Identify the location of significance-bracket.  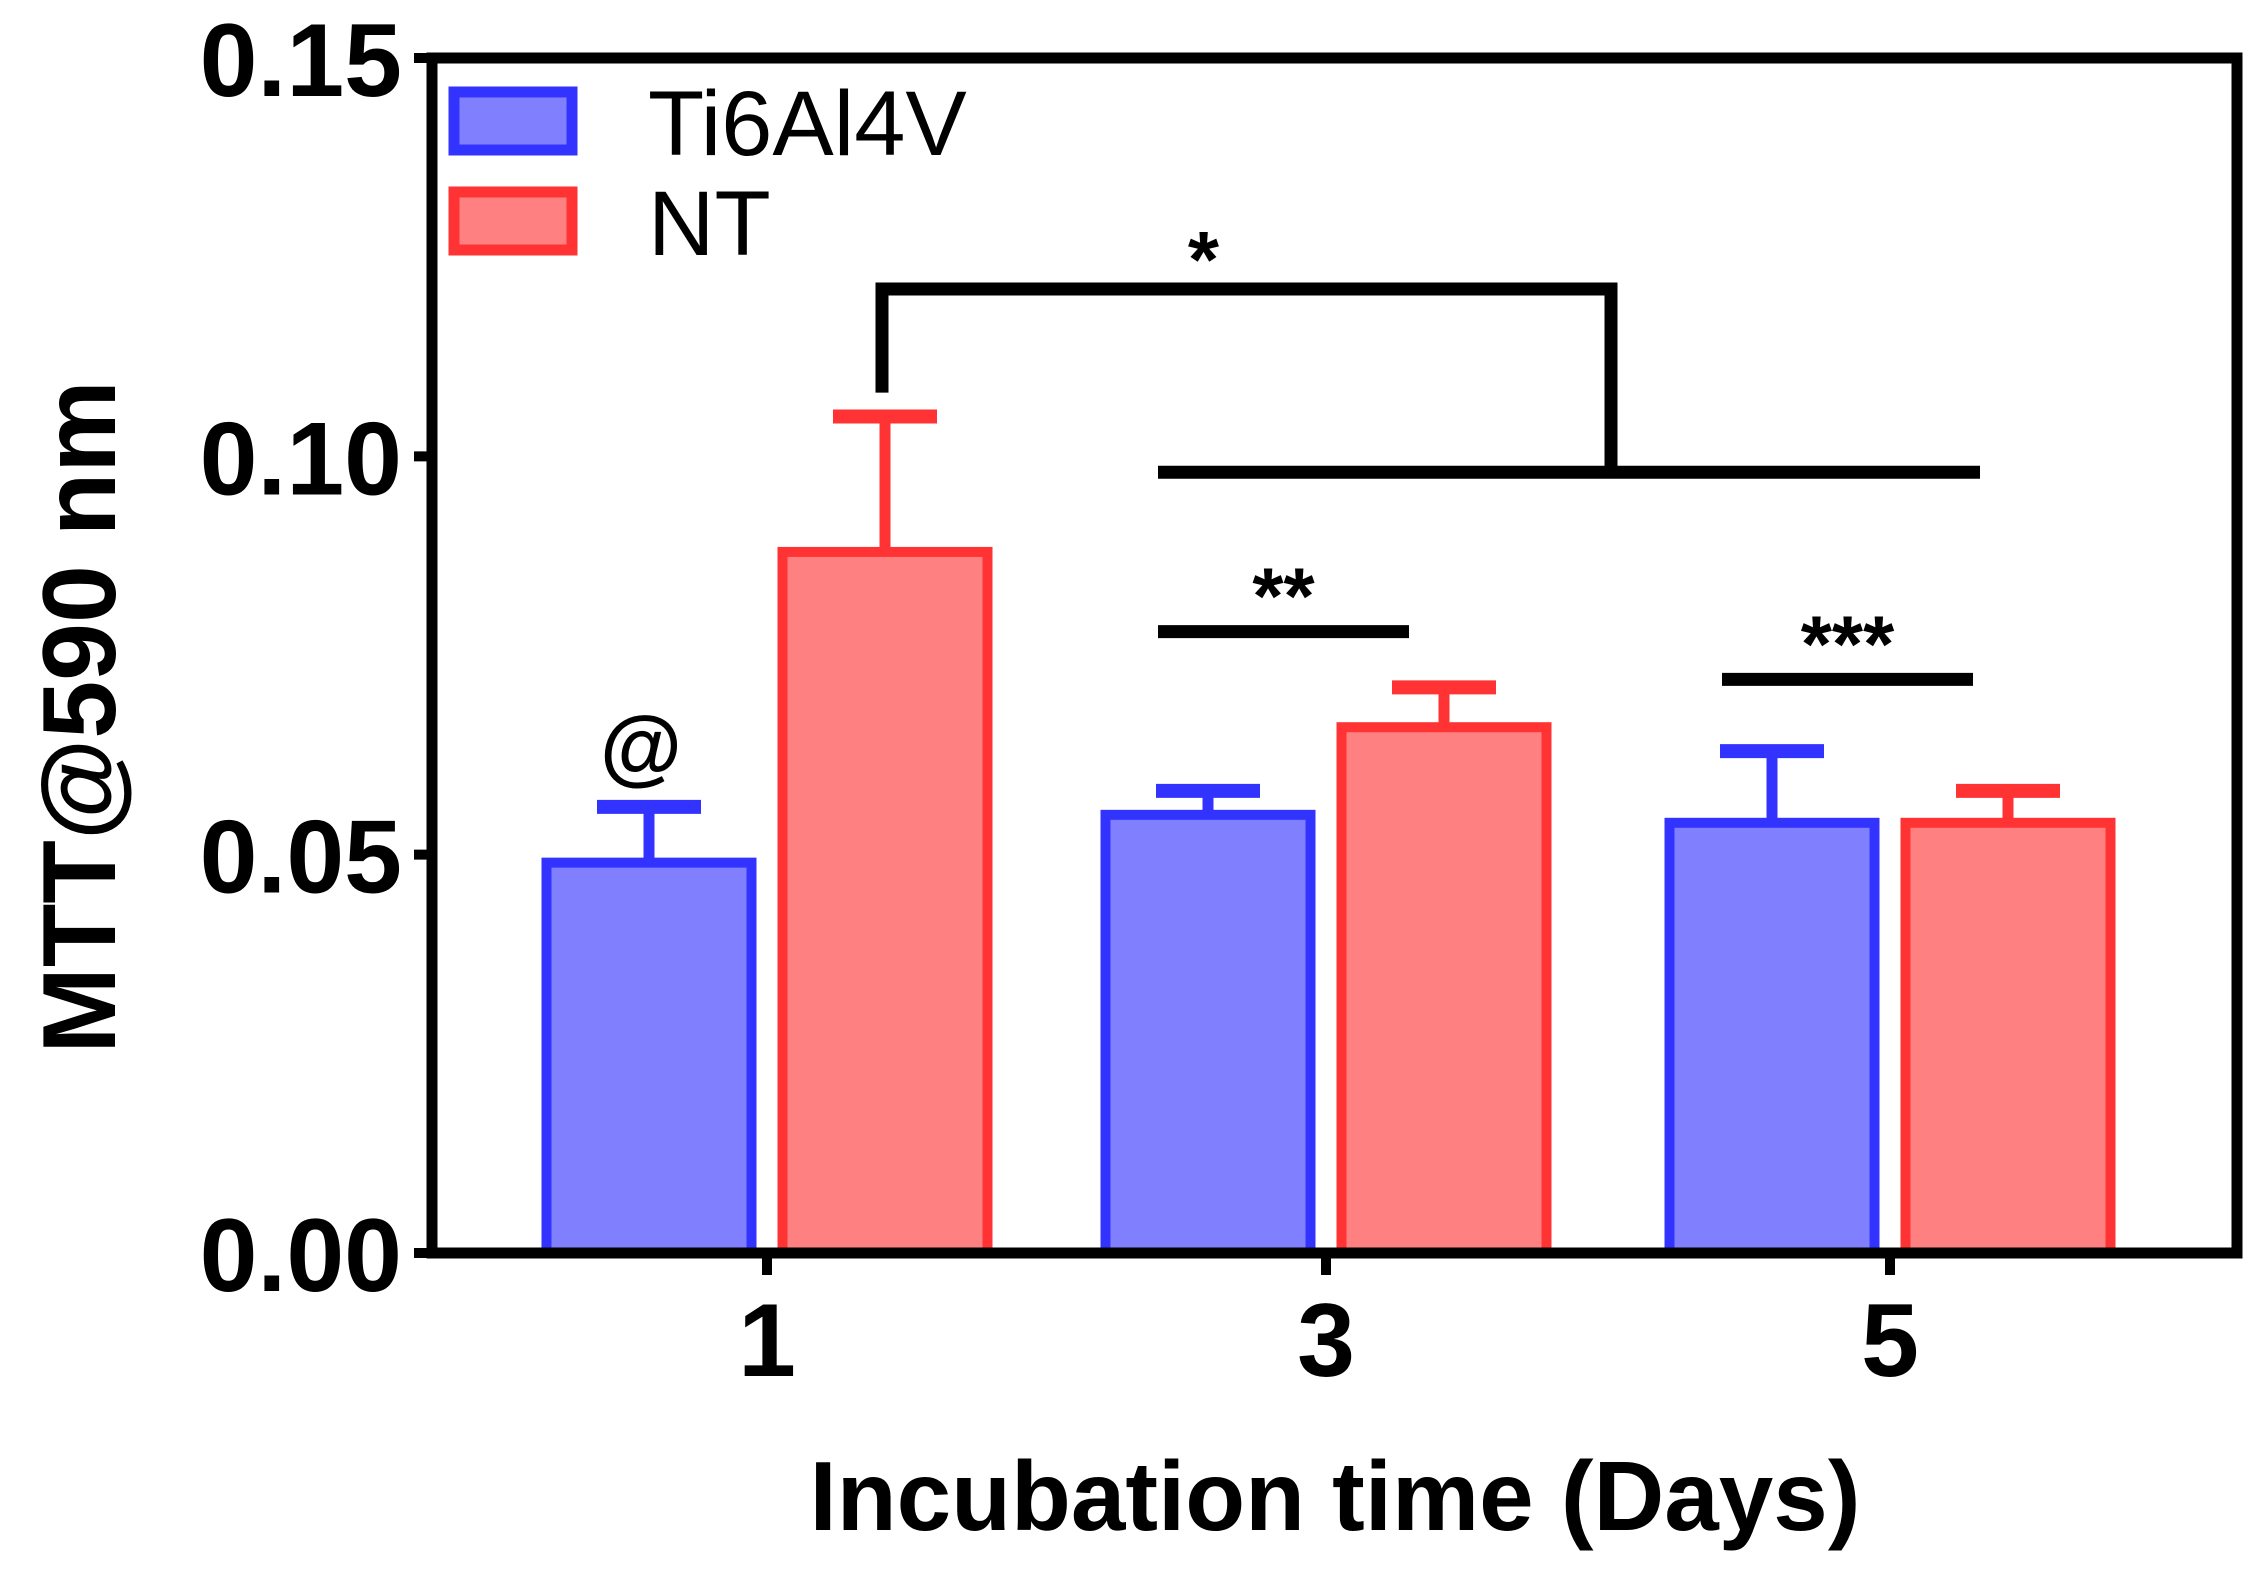
(1246, 377).